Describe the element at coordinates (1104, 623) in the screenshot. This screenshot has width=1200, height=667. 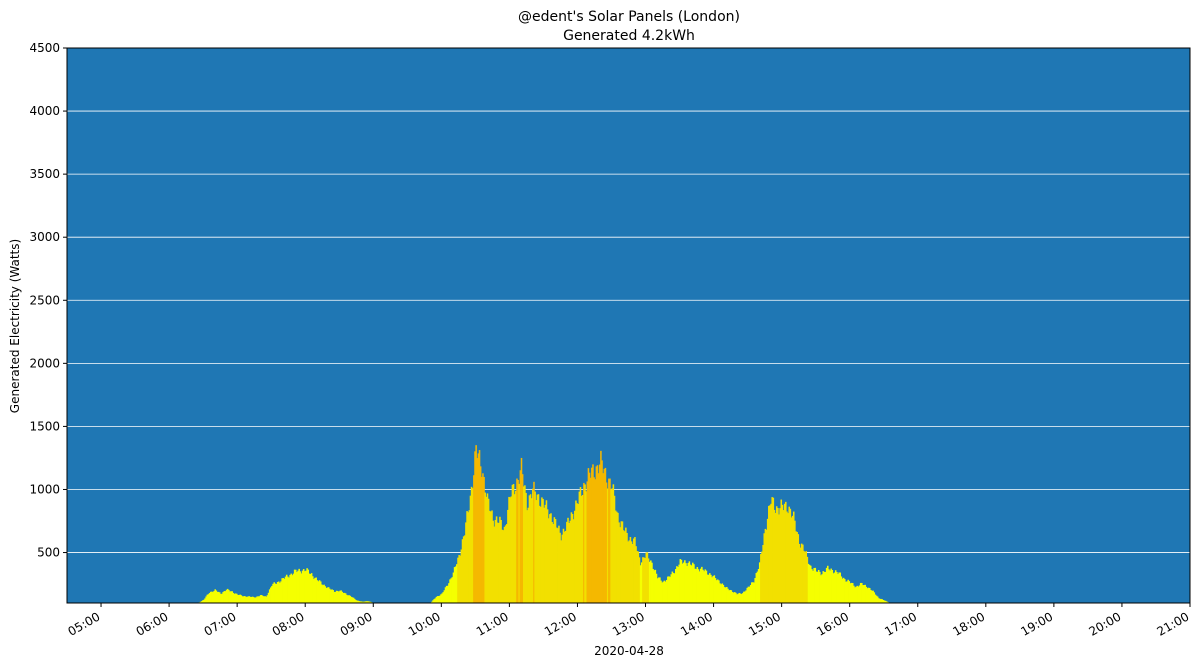
I see `x-tick-label: 20:00` at that location.